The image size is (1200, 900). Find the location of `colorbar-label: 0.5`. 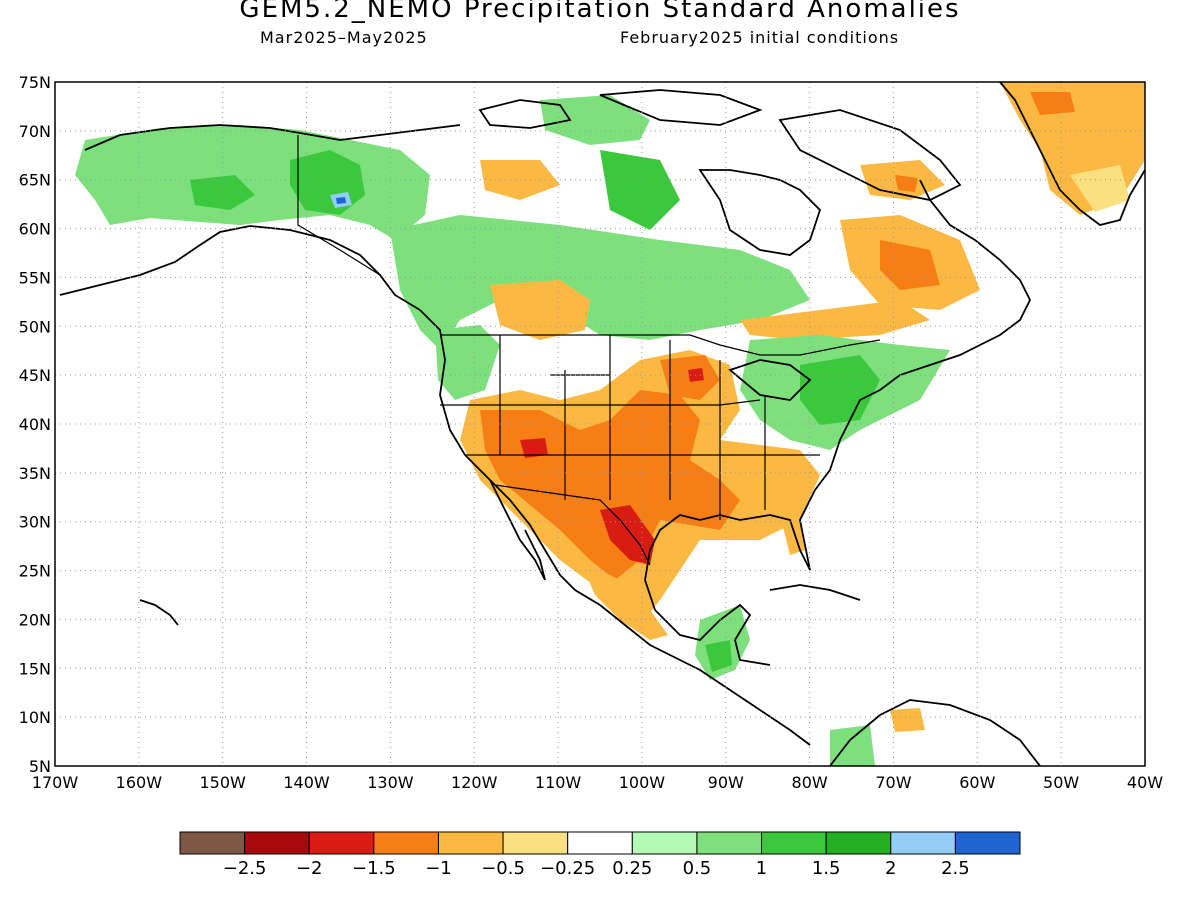

colorbar-label: 0.5 is located at coordinates (697, 868).